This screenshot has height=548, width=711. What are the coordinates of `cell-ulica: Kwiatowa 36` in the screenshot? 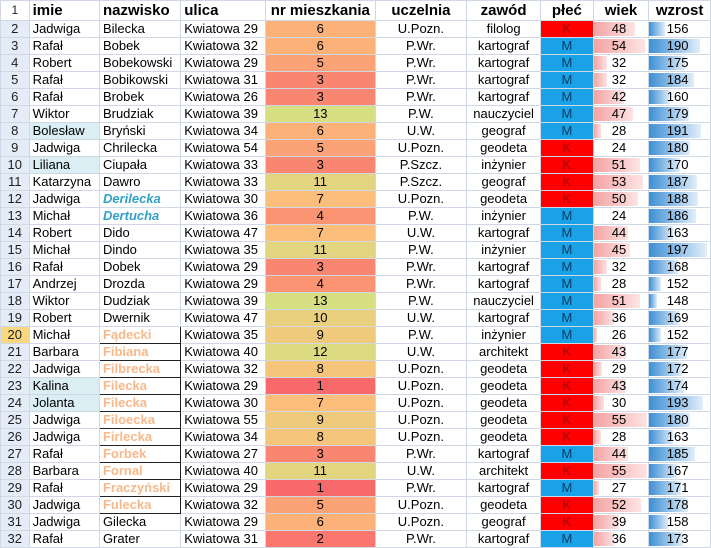 It's located at (223, 216).